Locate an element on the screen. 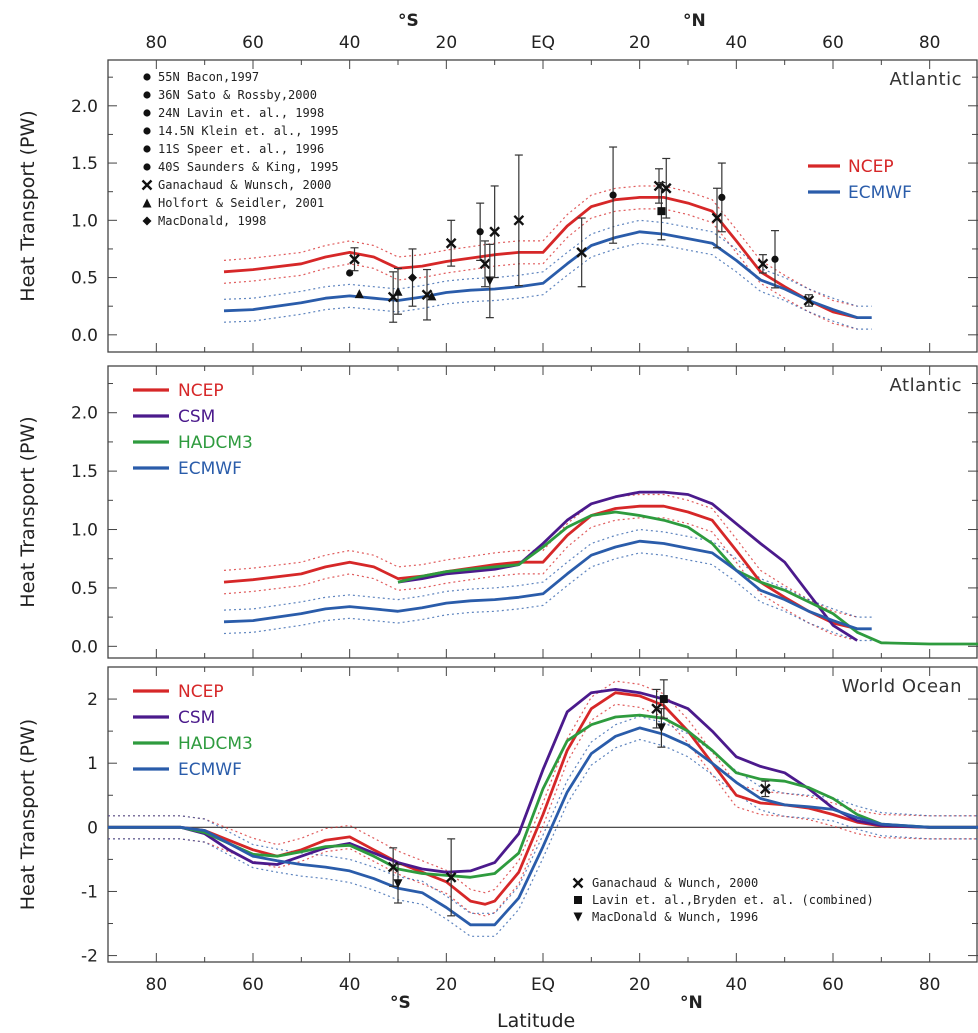 This screenshot has height=1033, width=978. obs-legend-entry: 40S Saunders & King, 1995 is located at coordinates (248, 167).